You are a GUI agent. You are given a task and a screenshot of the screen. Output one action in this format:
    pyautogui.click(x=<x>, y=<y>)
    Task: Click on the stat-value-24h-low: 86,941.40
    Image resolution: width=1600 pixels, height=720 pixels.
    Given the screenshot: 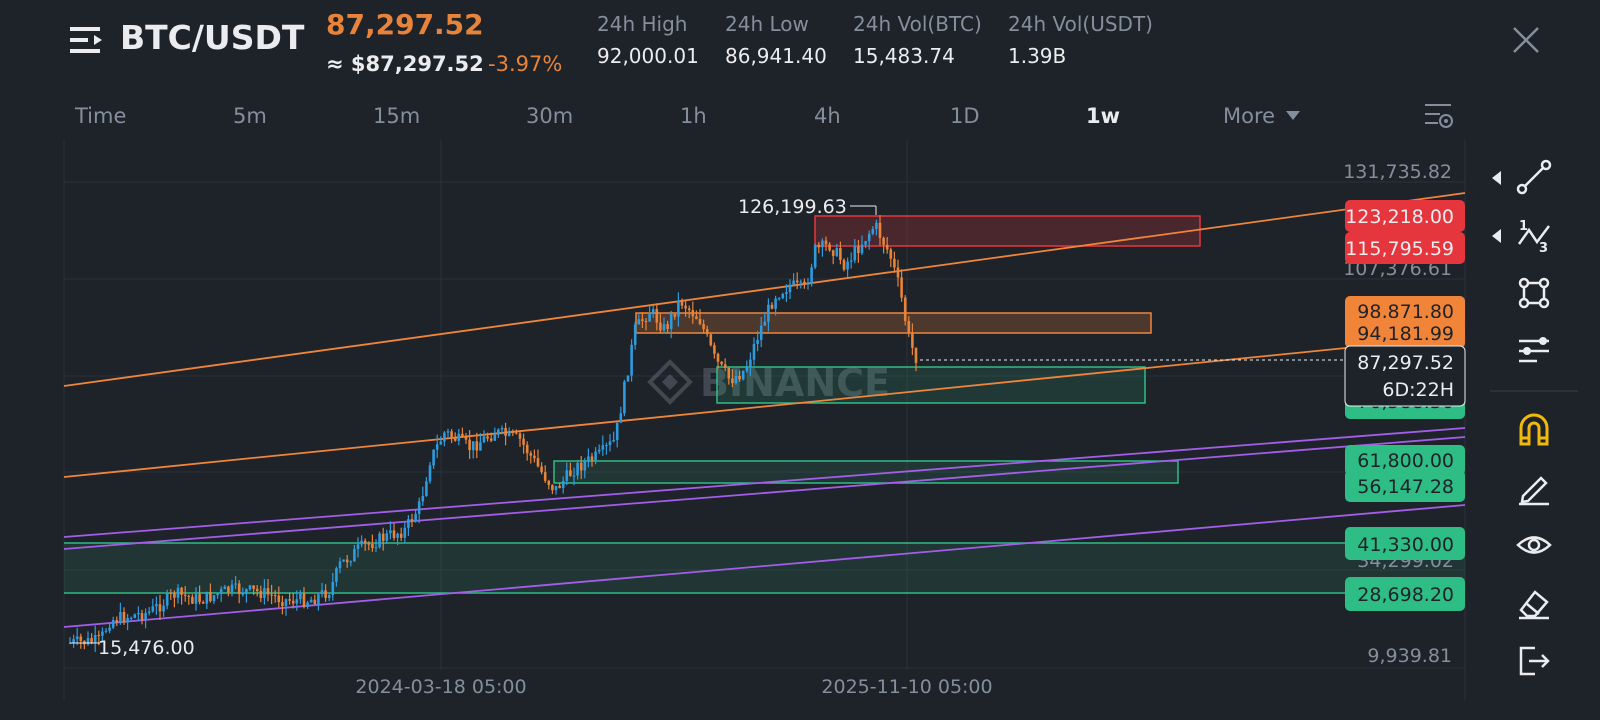 What is the action you would take?
    pyautogui.click(x=776, y=56)
    